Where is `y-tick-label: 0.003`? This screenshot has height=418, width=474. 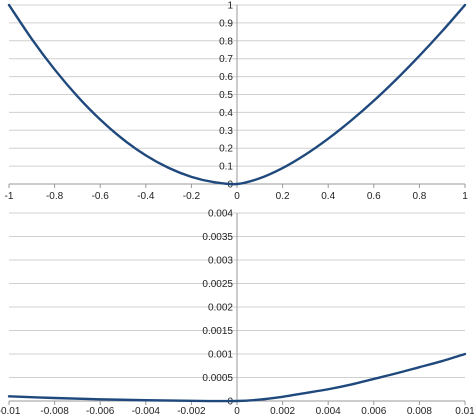
y-tick-label: 0.003 is located at coordinates (220, 261).